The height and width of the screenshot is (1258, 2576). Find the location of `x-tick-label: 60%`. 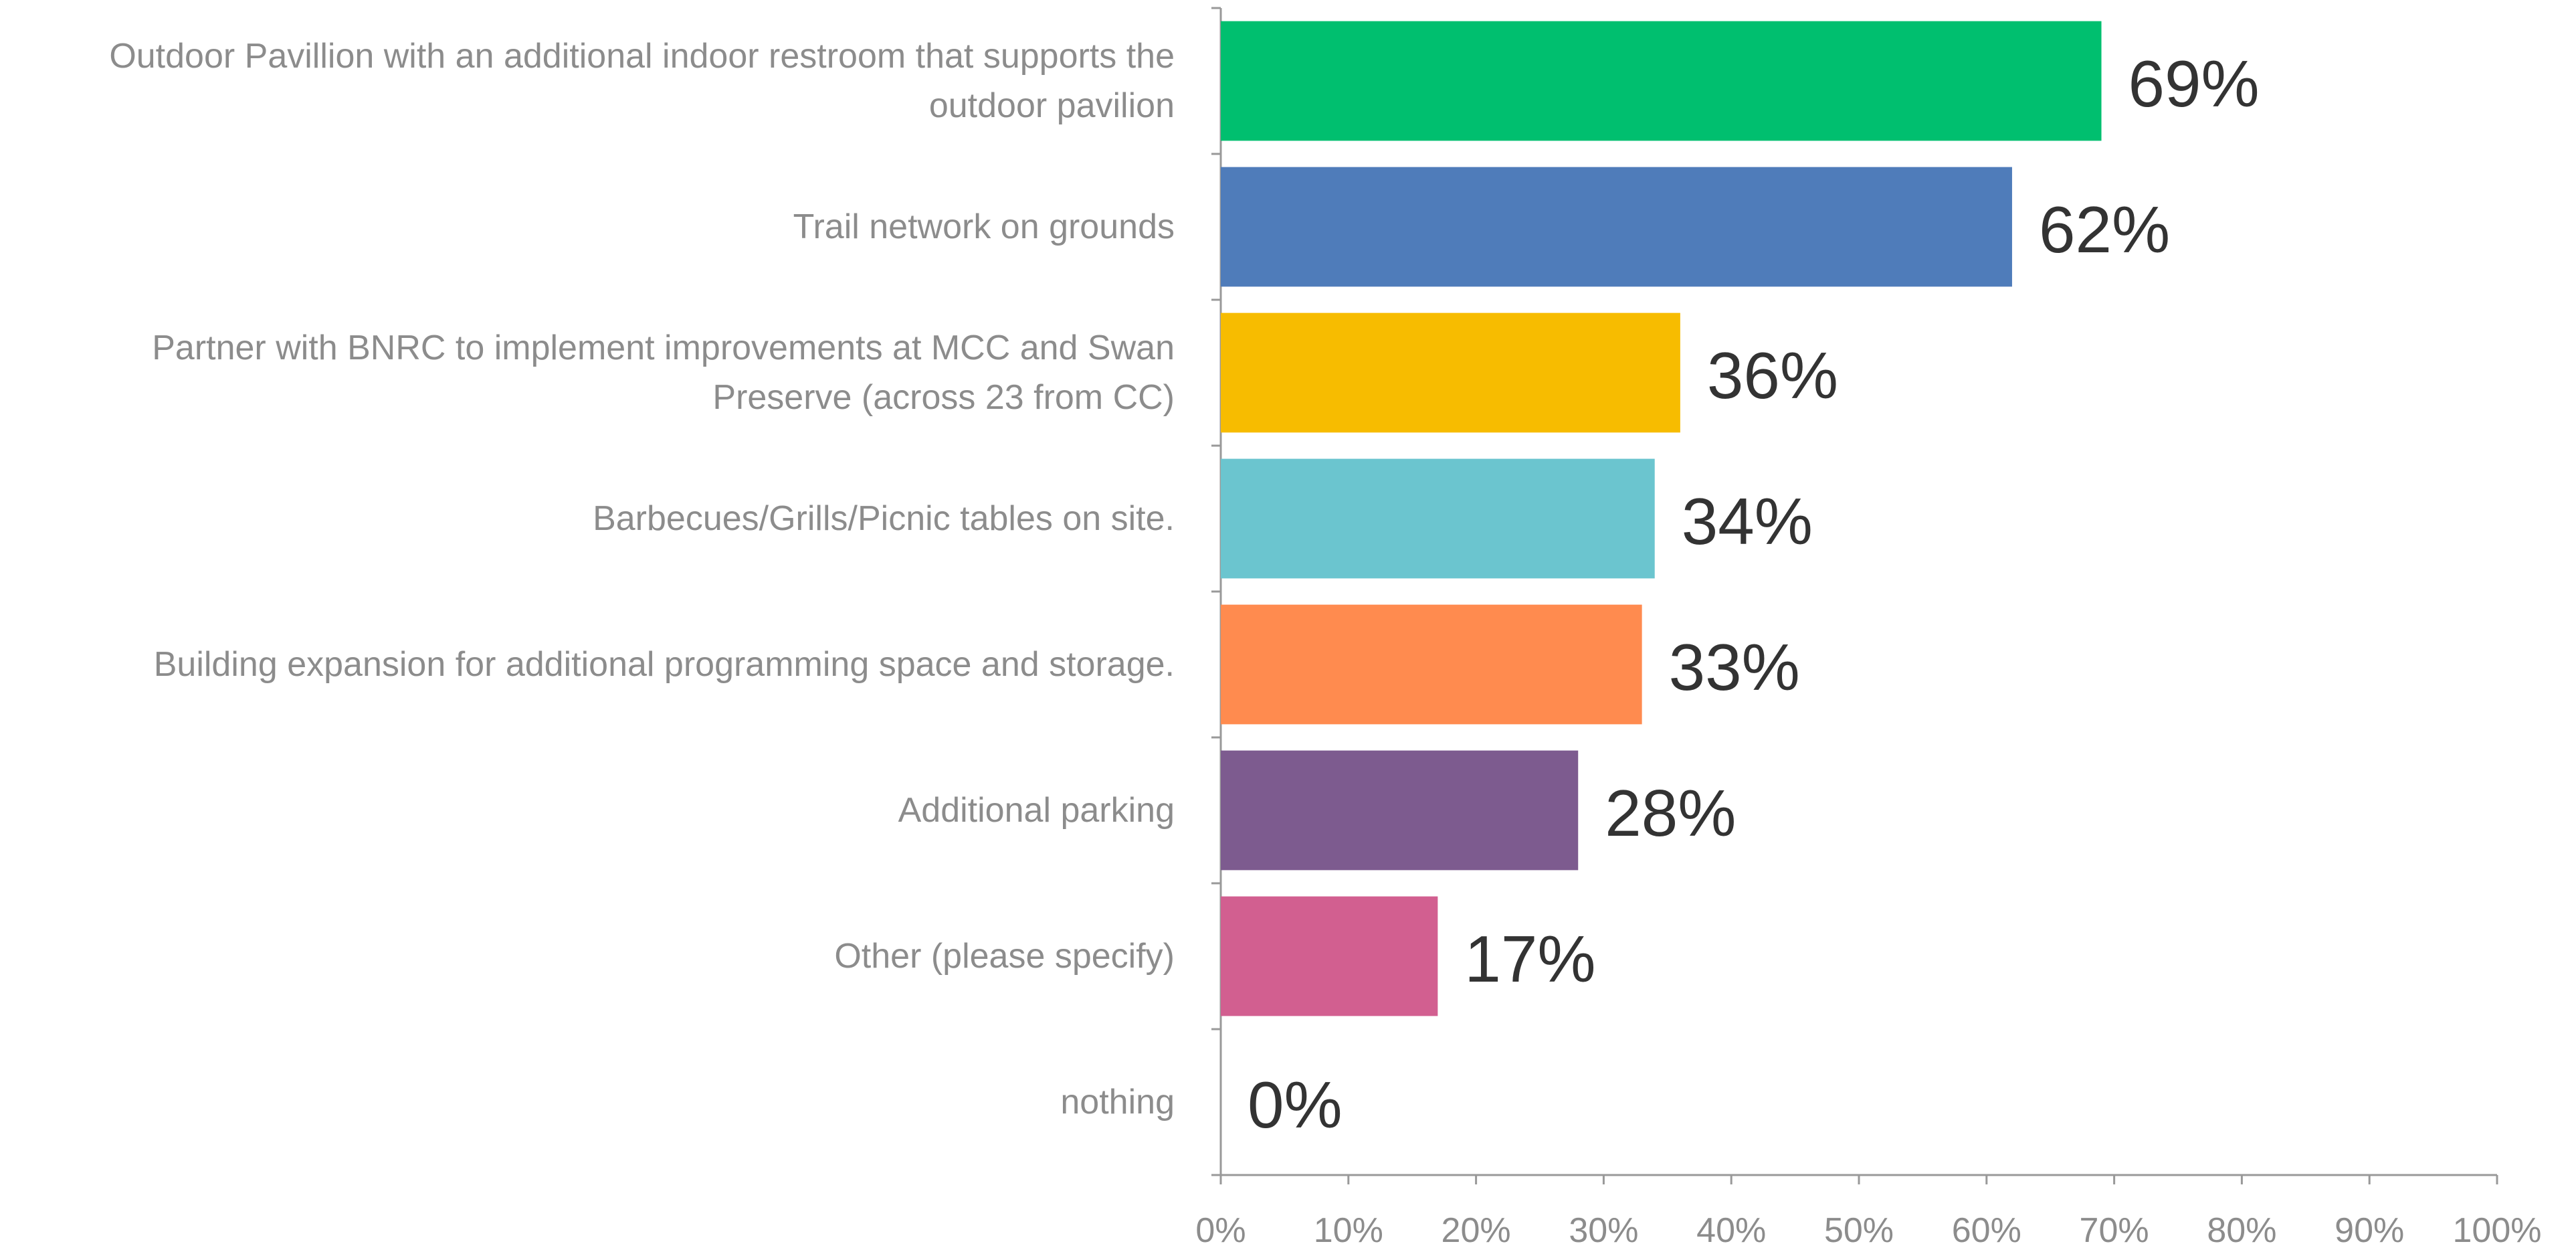

x-tick-label: 60% is located at coordinates (1986, 1230).